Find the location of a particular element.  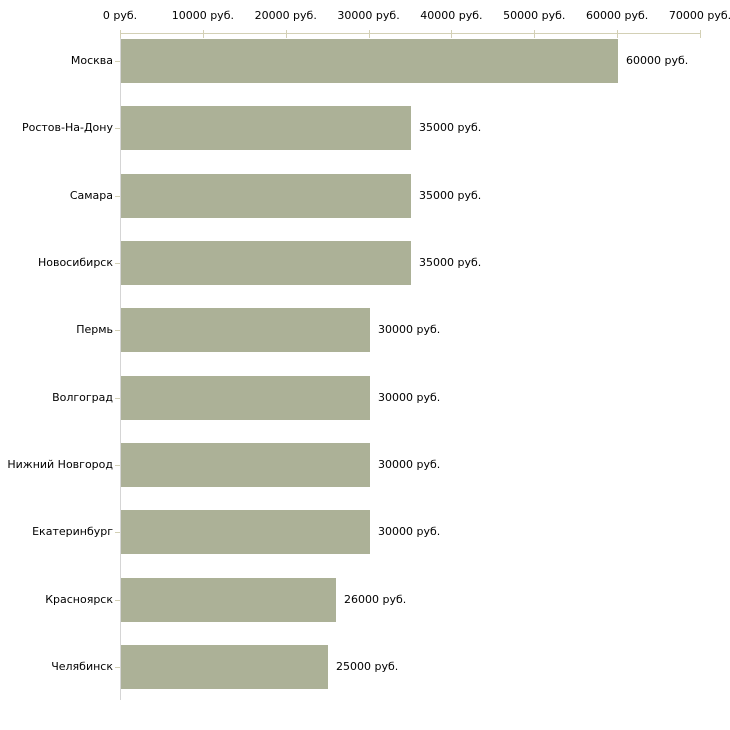

category-label: Екатеринбург is located at coordinates (72, 532).